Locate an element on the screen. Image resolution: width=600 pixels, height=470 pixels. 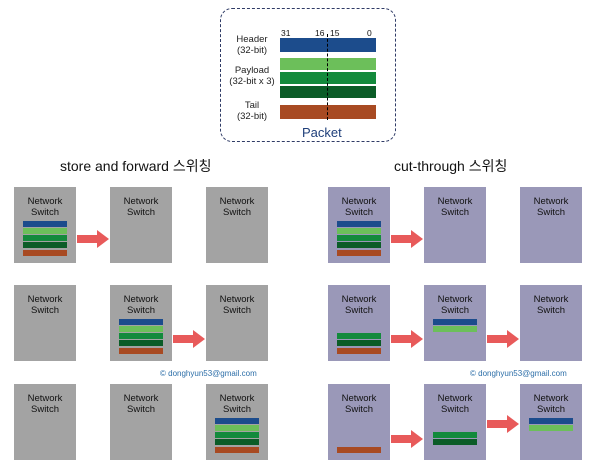
sf-r1-switch-2: Network Switch is located at coordinates (141, 225).